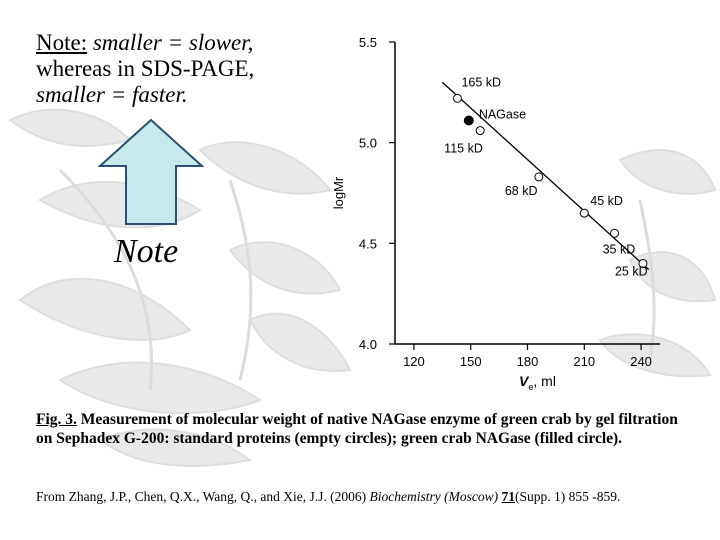 The image size is (720, 540). I want to click on citation-volume: 71, so click(508, 496).